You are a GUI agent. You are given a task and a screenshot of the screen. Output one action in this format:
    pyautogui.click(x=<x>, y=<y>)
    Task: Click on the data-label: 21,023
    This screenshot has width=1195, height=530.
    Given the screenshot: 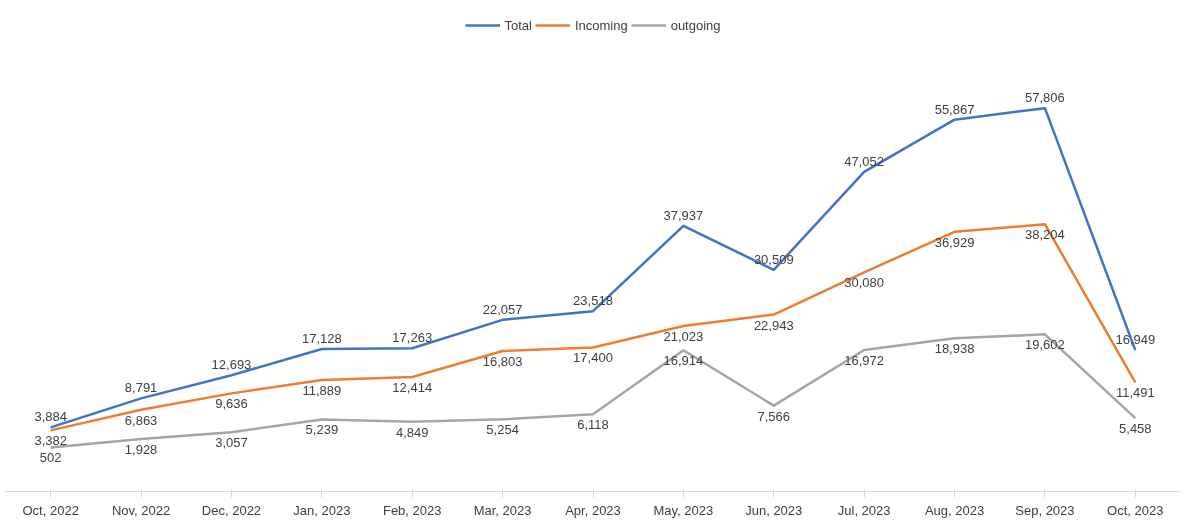 What is the action you would take?
    pyautogui.click(x=683, y=336)
    